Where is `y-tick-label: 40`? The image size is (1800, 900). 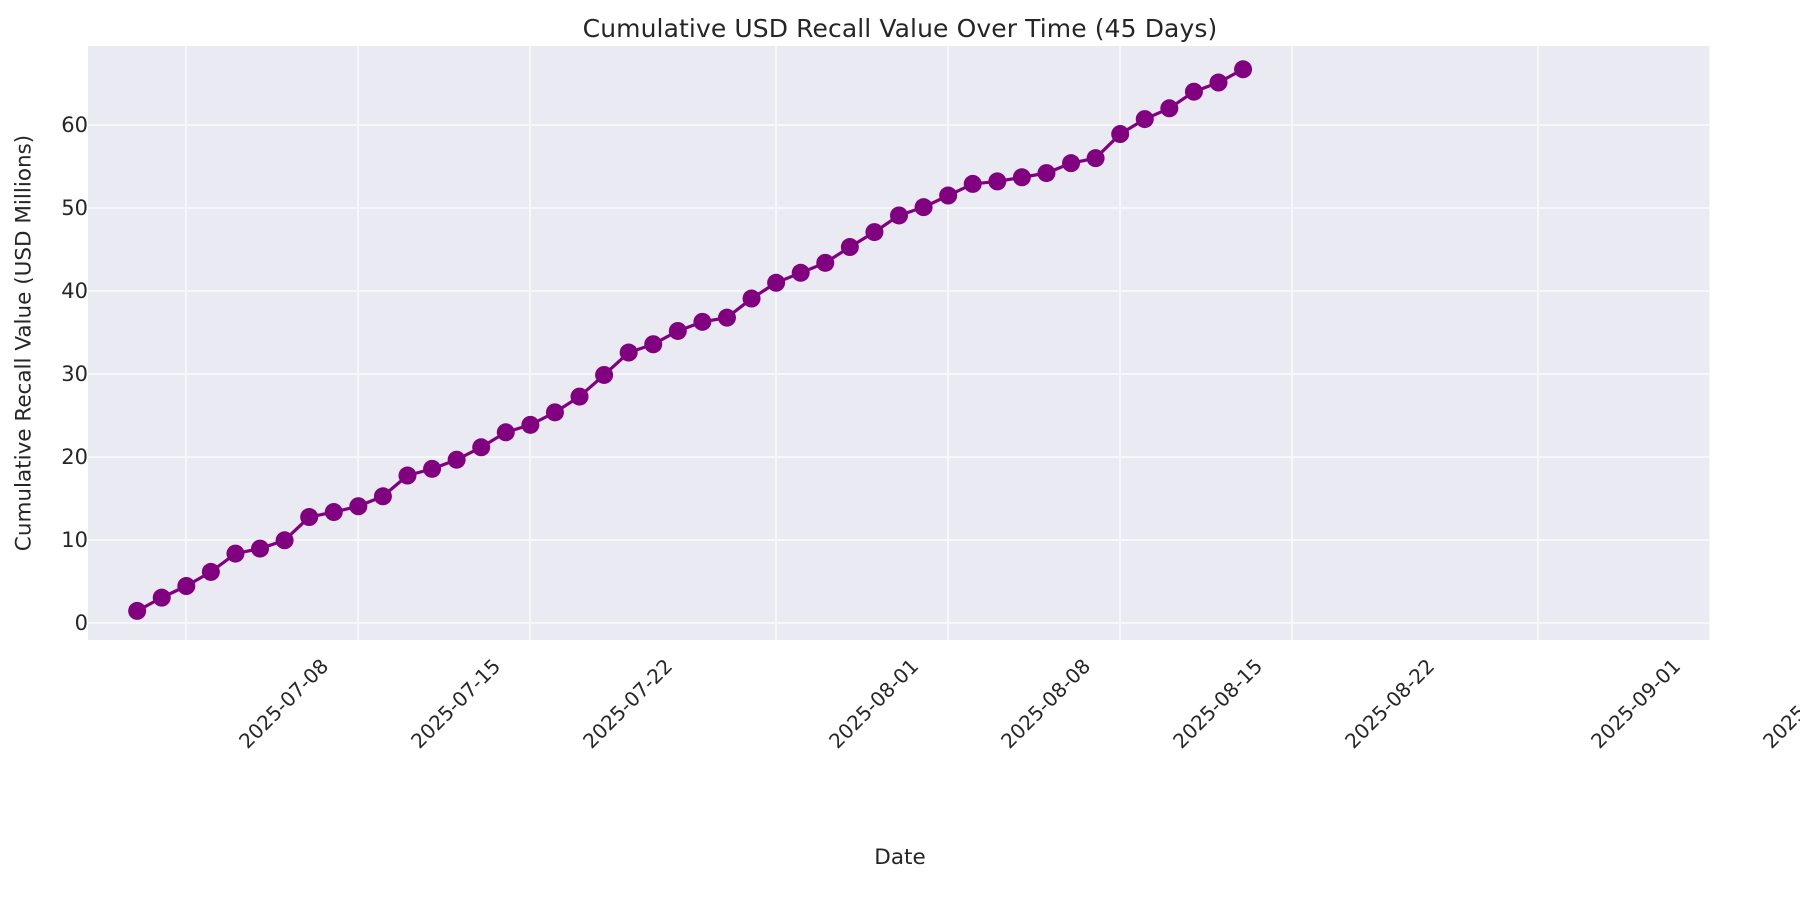
y-tick-label: 40 is located at coordinates (74, 291).